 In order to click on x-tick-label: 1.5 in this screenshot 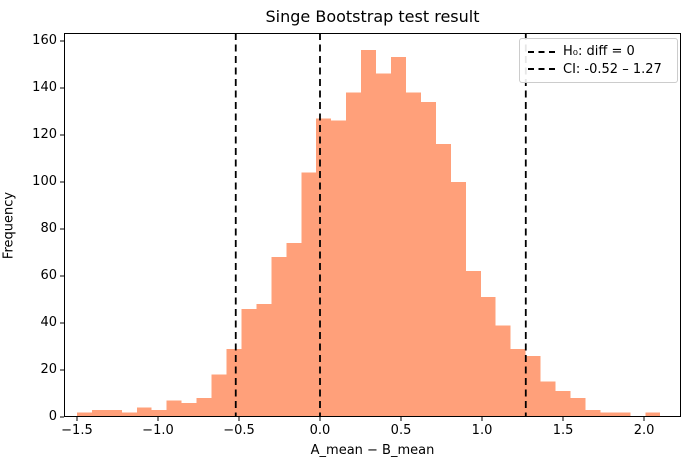, I will do `click(563, 430)`.